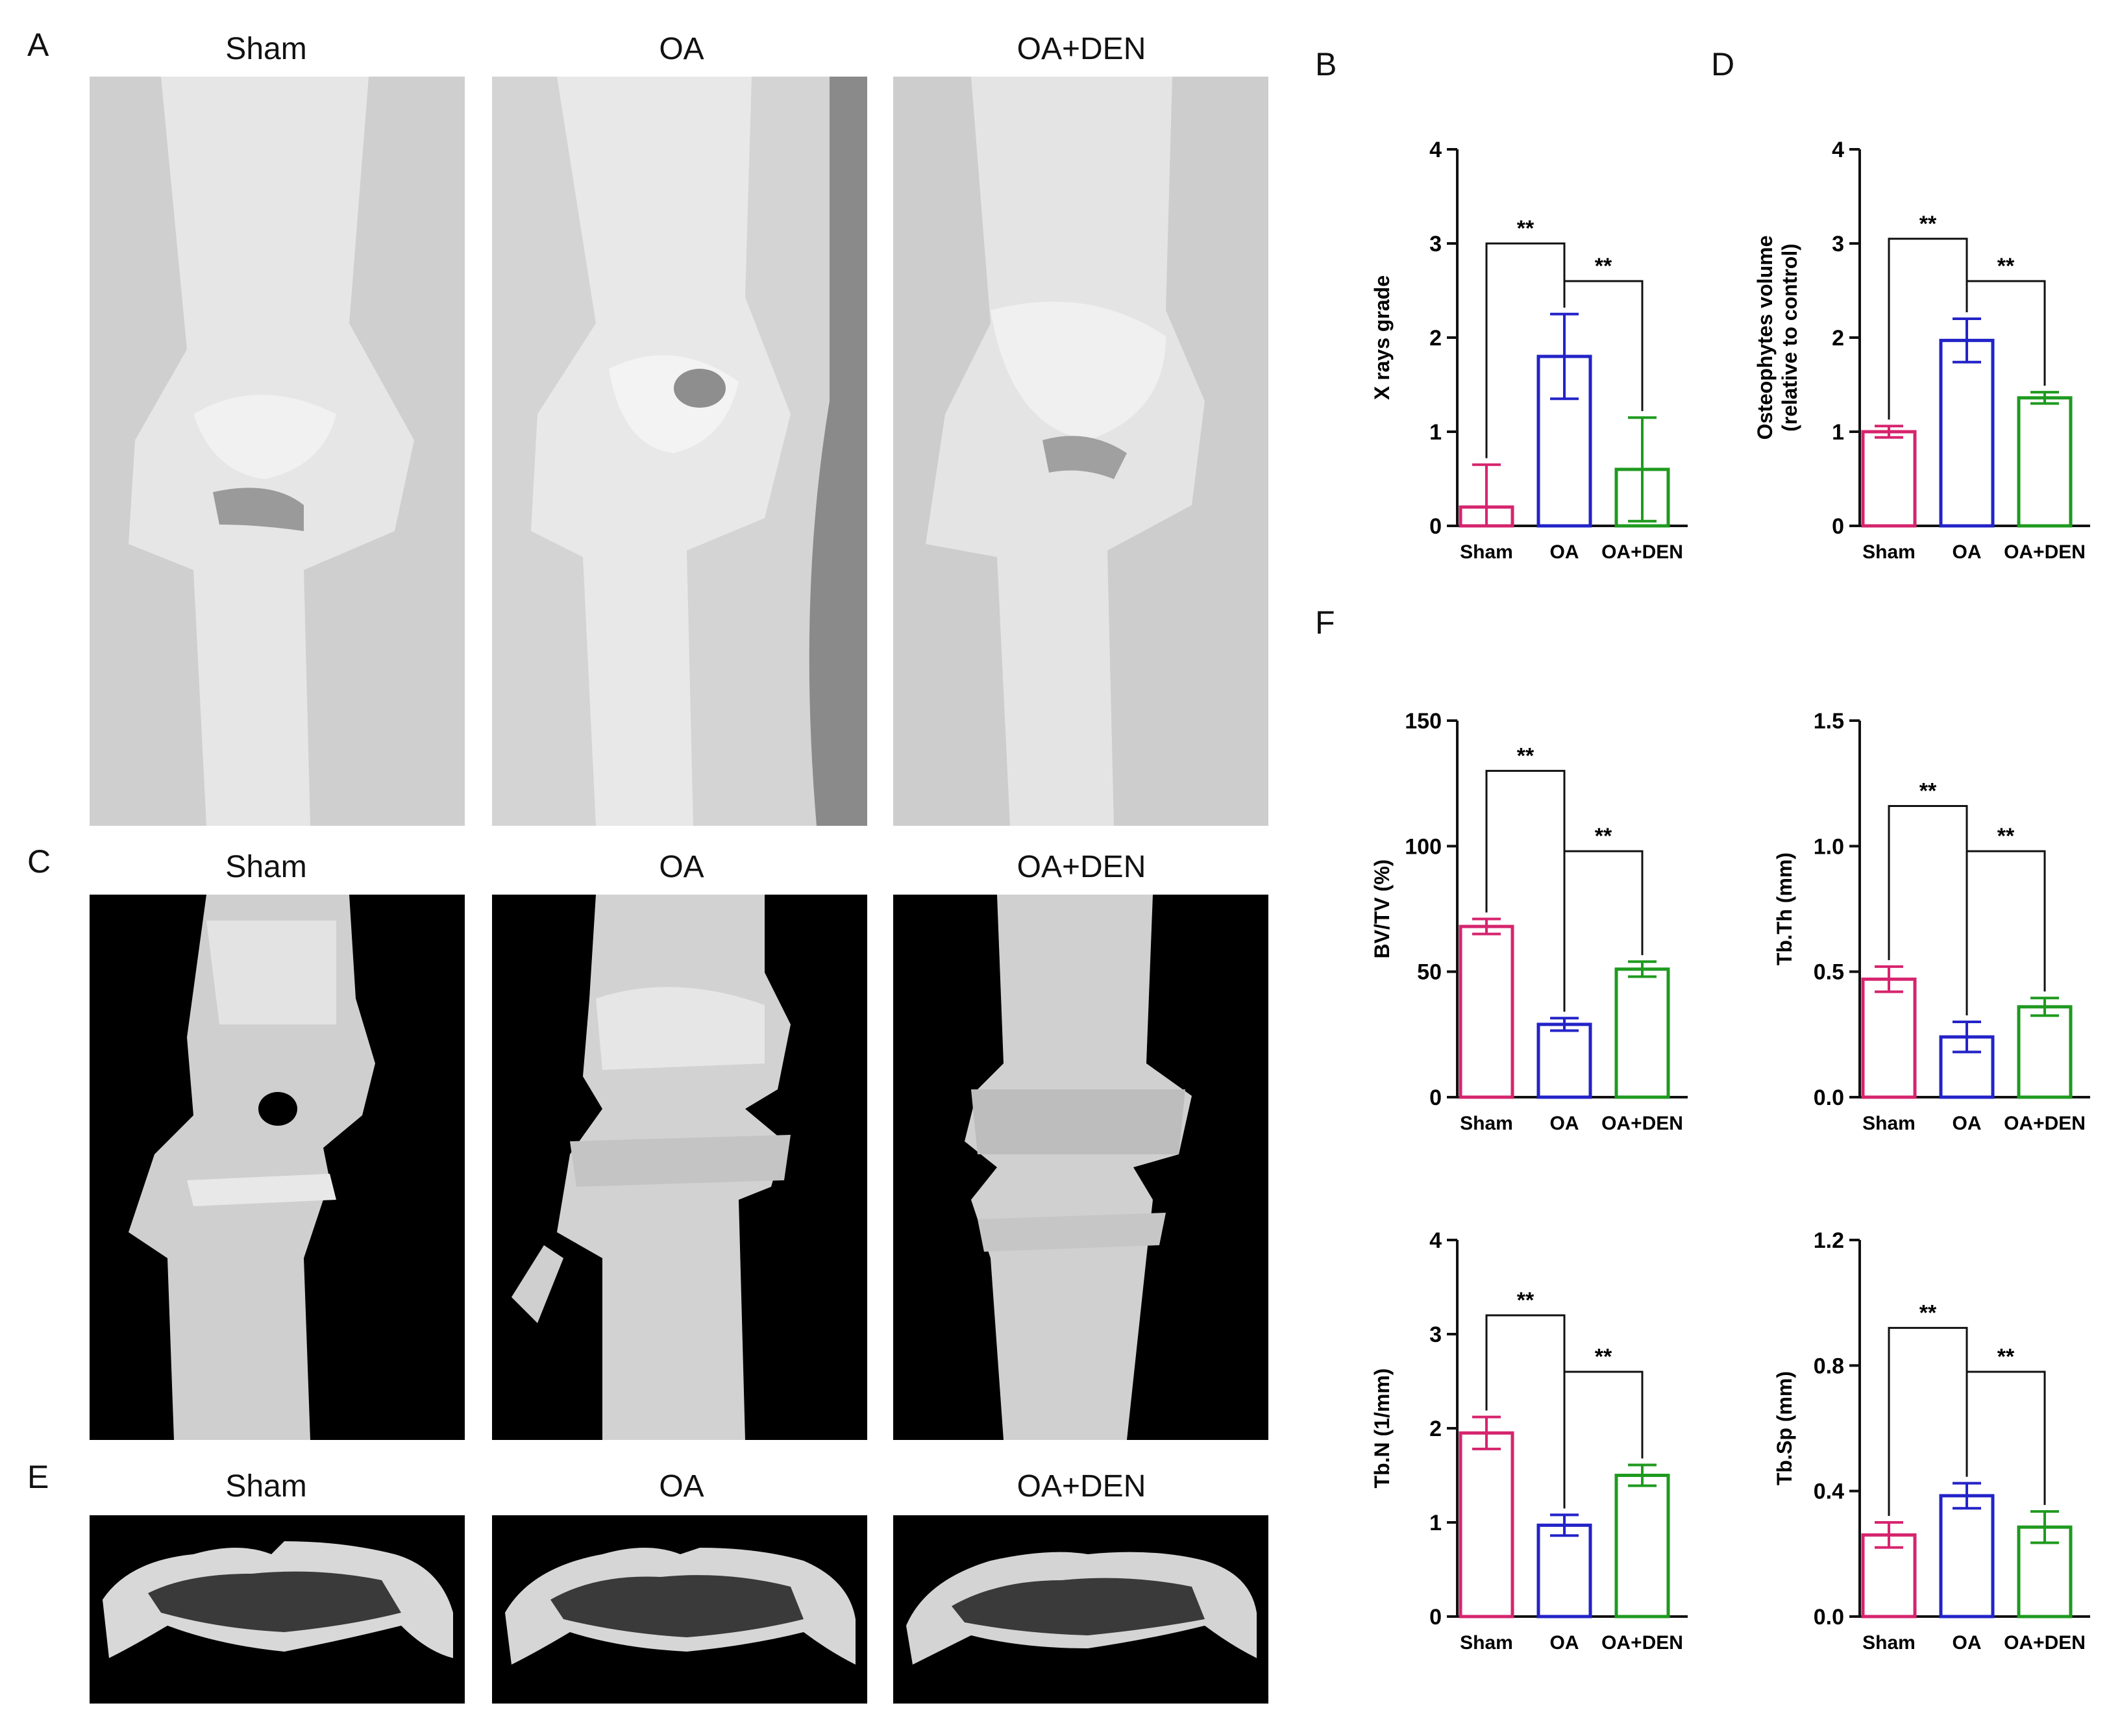 The image size is (2120, 1736). What do you see at coordinates (1790, 337) in the screenshot?
I see `y-axis-label-2: (relative to control)` at bounding box center [1790, 337].